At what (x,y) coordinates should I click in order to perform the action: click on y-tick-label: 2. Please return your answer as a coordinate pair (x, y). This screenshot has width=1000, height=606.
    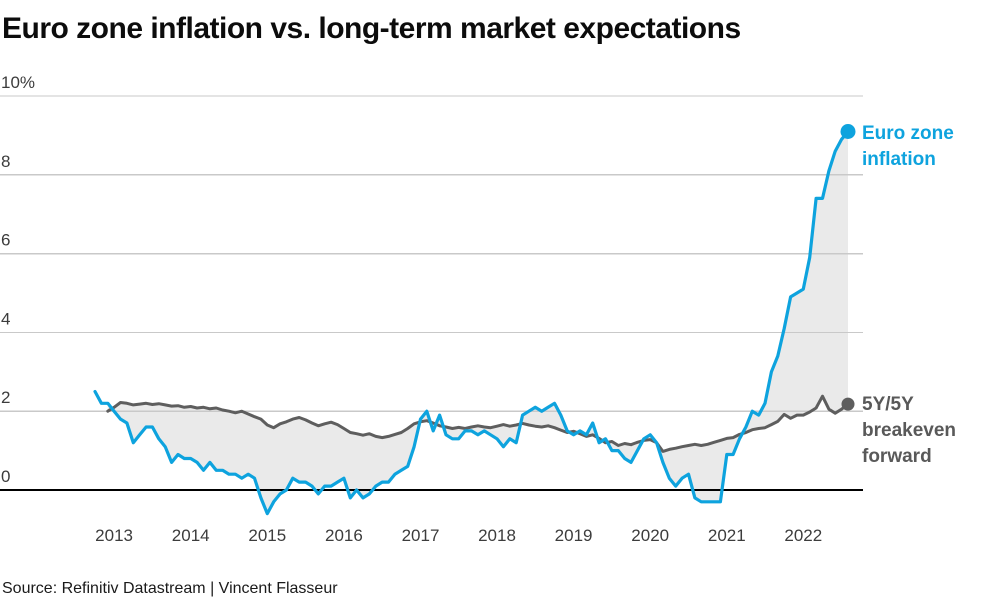
    Looking at the image, I should click on (5, 397).